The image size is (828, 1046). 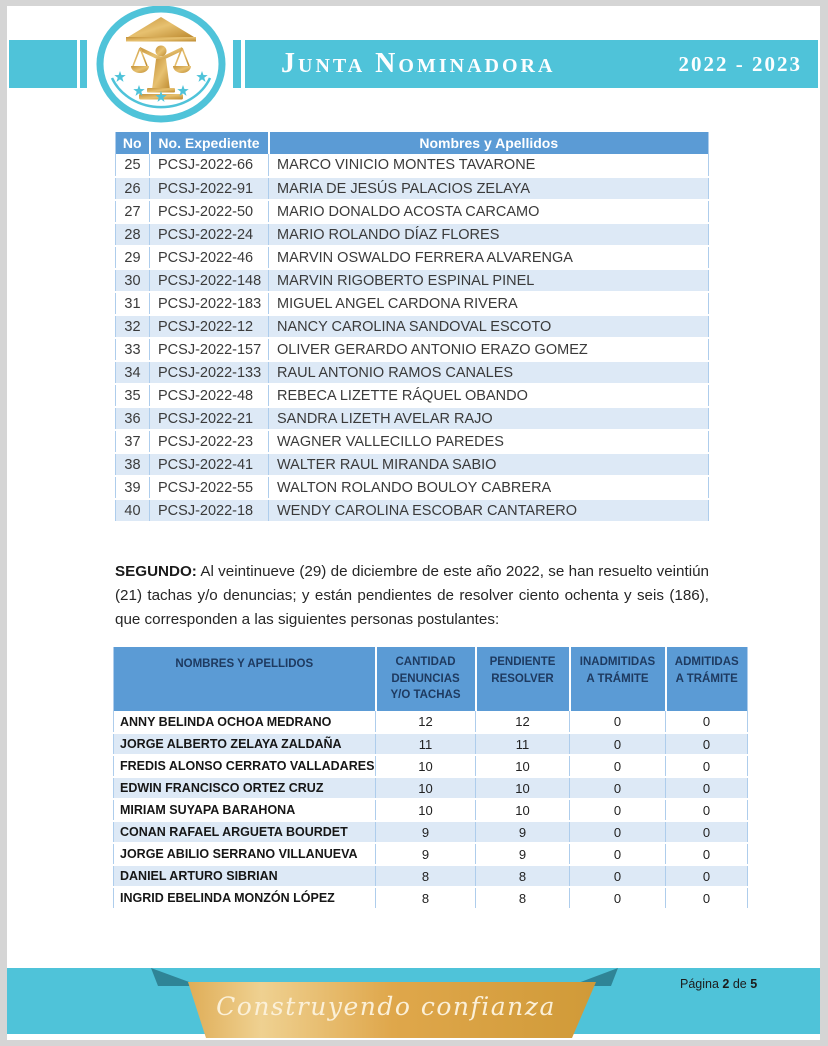 I want to click on cell-no: 32, so click(x=132, y=327).